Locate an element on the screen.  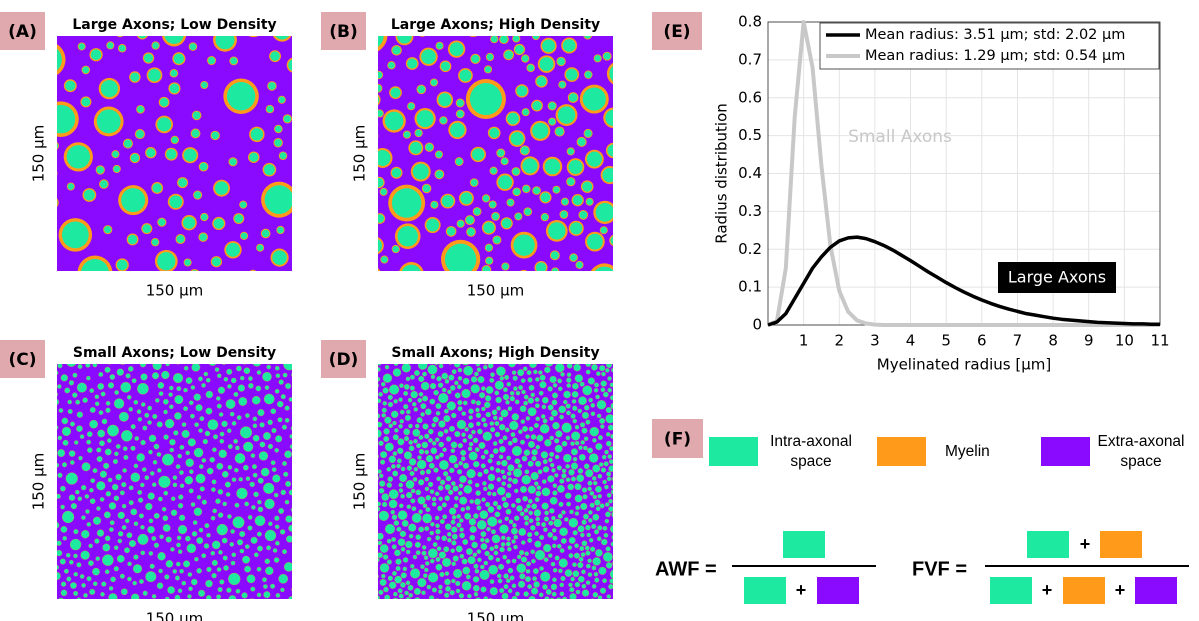
legend-label: Extra-axonal is located at coordinates (1140, 441).